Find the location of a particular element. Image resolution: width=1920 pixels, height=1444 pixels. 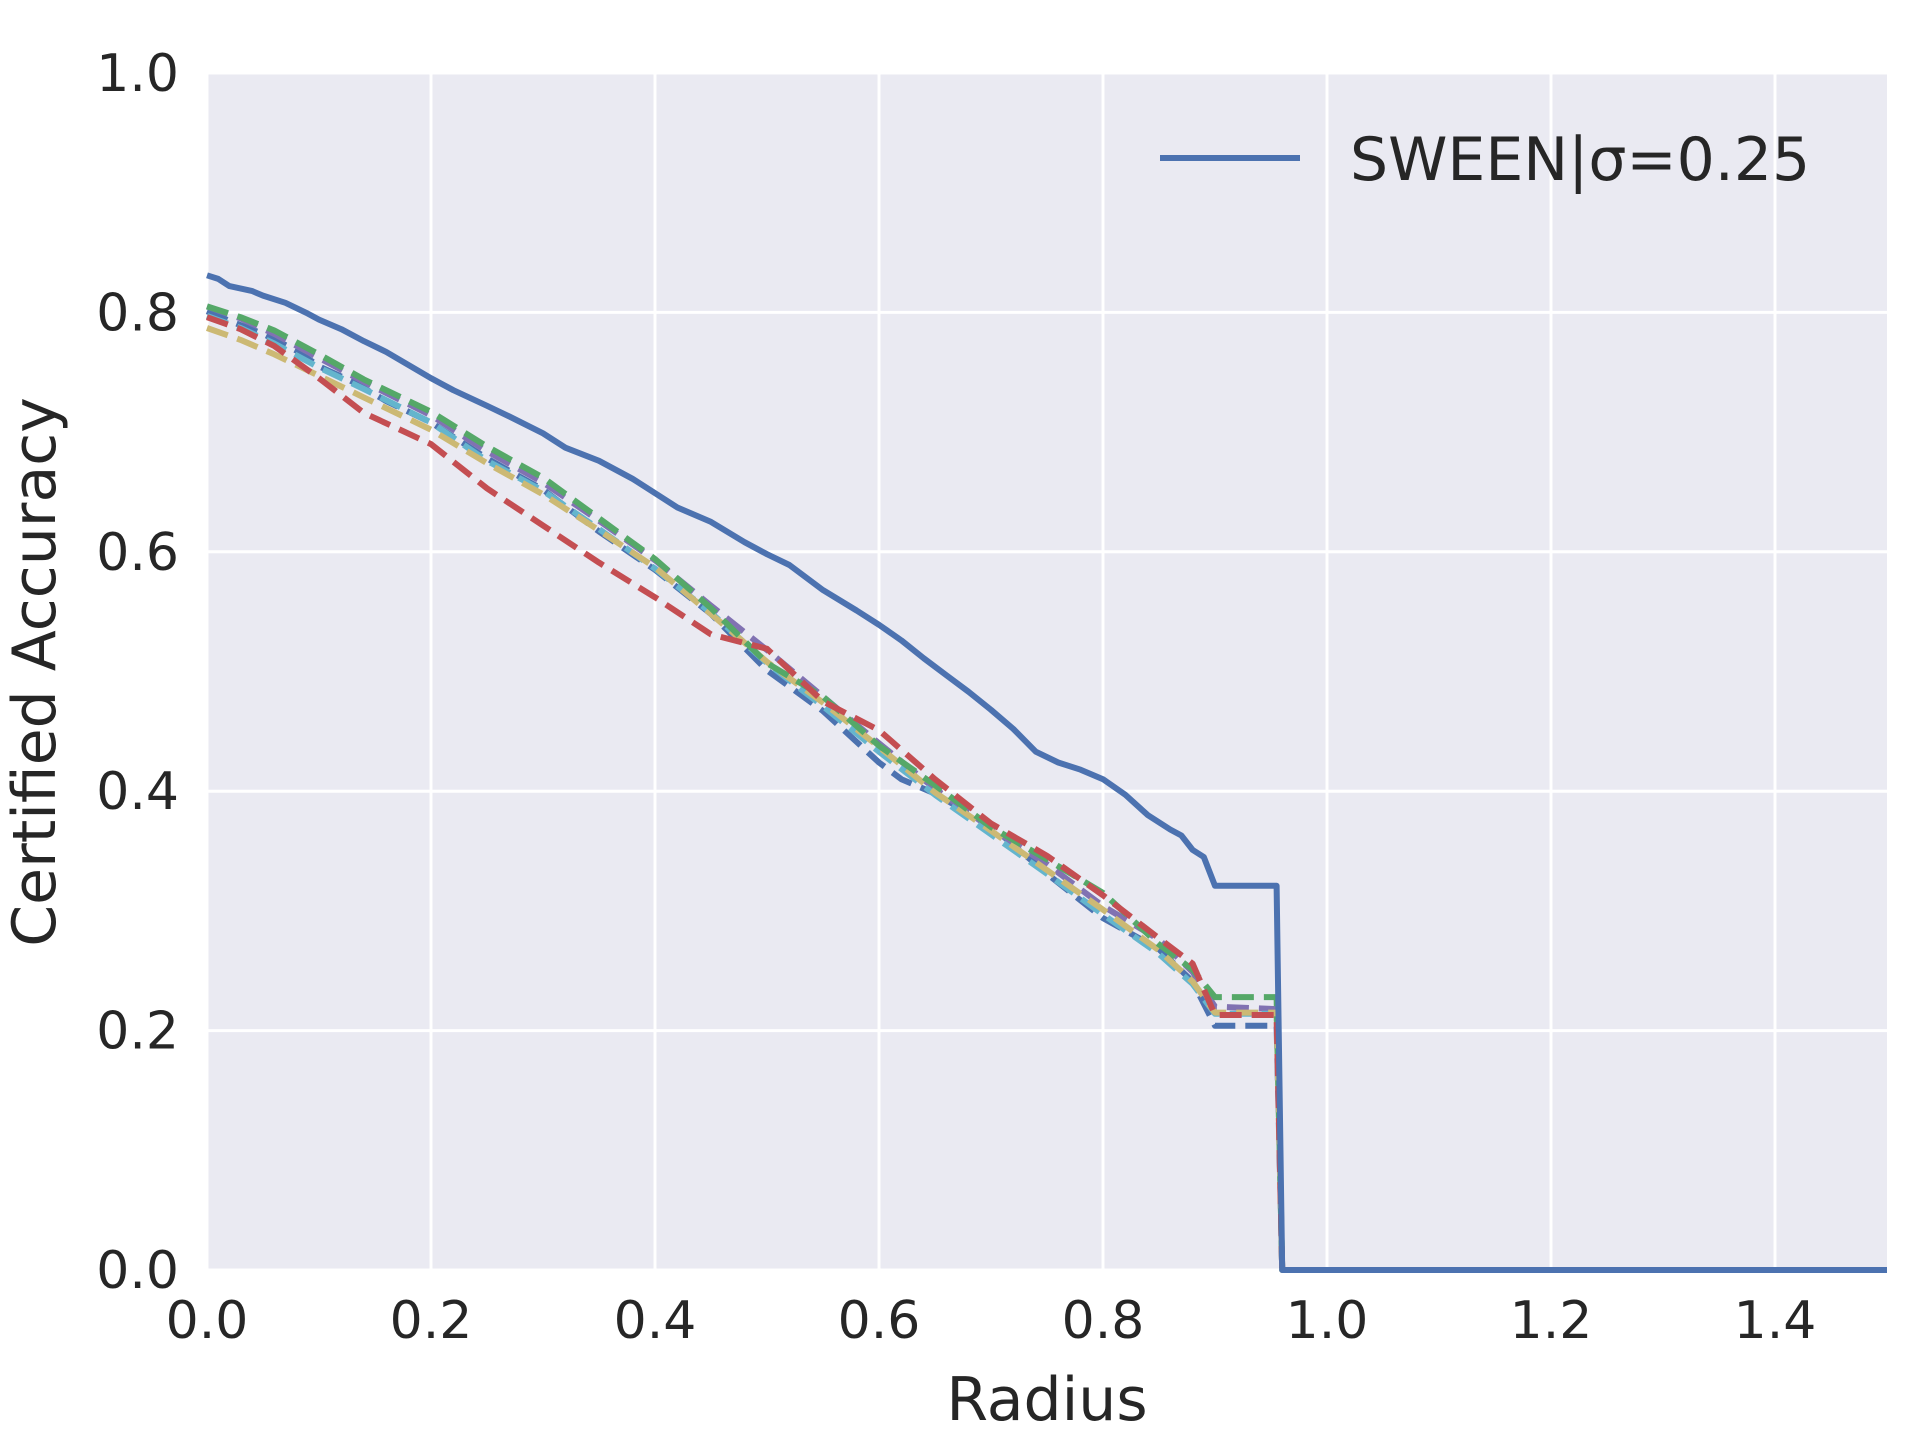

y-axis-label: Certified Accuracy is located at coordinates (35, 671).